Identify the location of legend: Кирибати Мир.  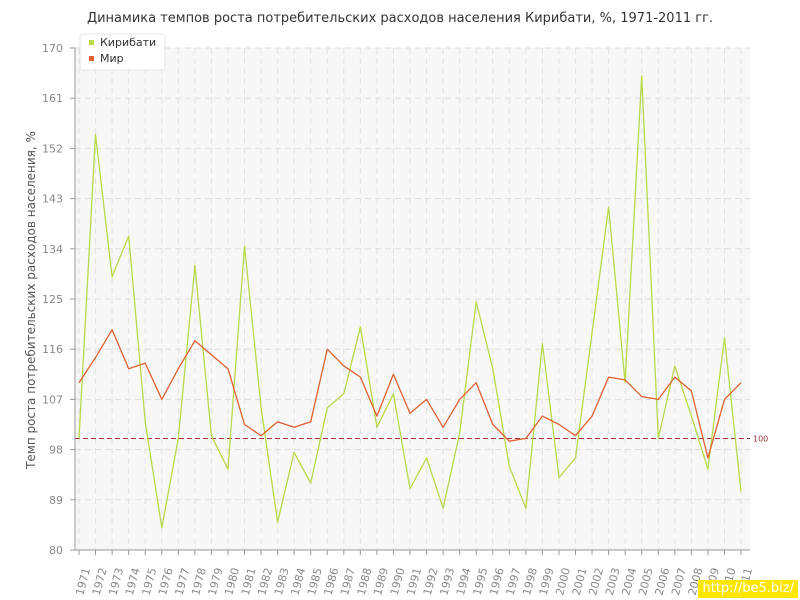
(122, 52).